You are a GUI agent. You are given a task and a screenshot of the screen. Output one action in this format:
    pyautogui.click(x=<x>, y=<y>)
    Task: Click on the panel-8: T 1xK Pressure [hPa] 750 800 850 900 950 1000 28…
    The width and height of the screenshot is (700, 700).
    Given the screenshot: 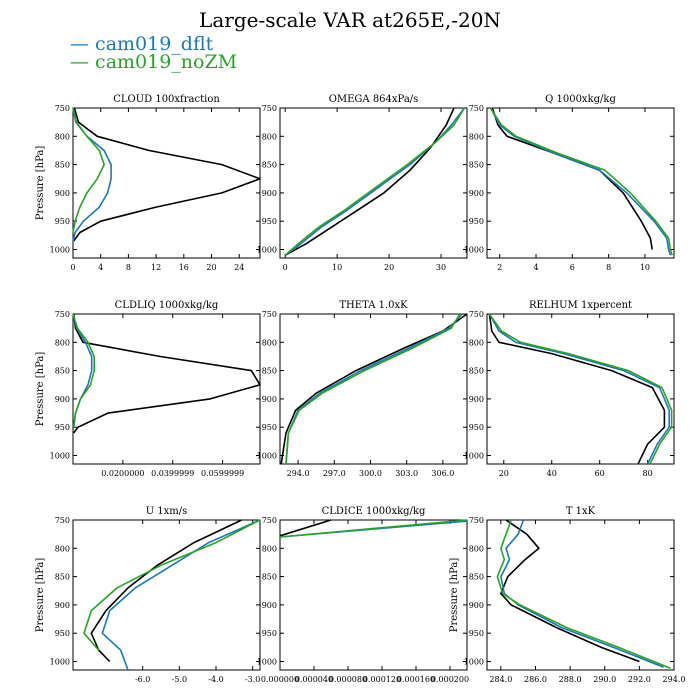 What is the action you would take?
    pyautogui.click(x=567, y=595)
    